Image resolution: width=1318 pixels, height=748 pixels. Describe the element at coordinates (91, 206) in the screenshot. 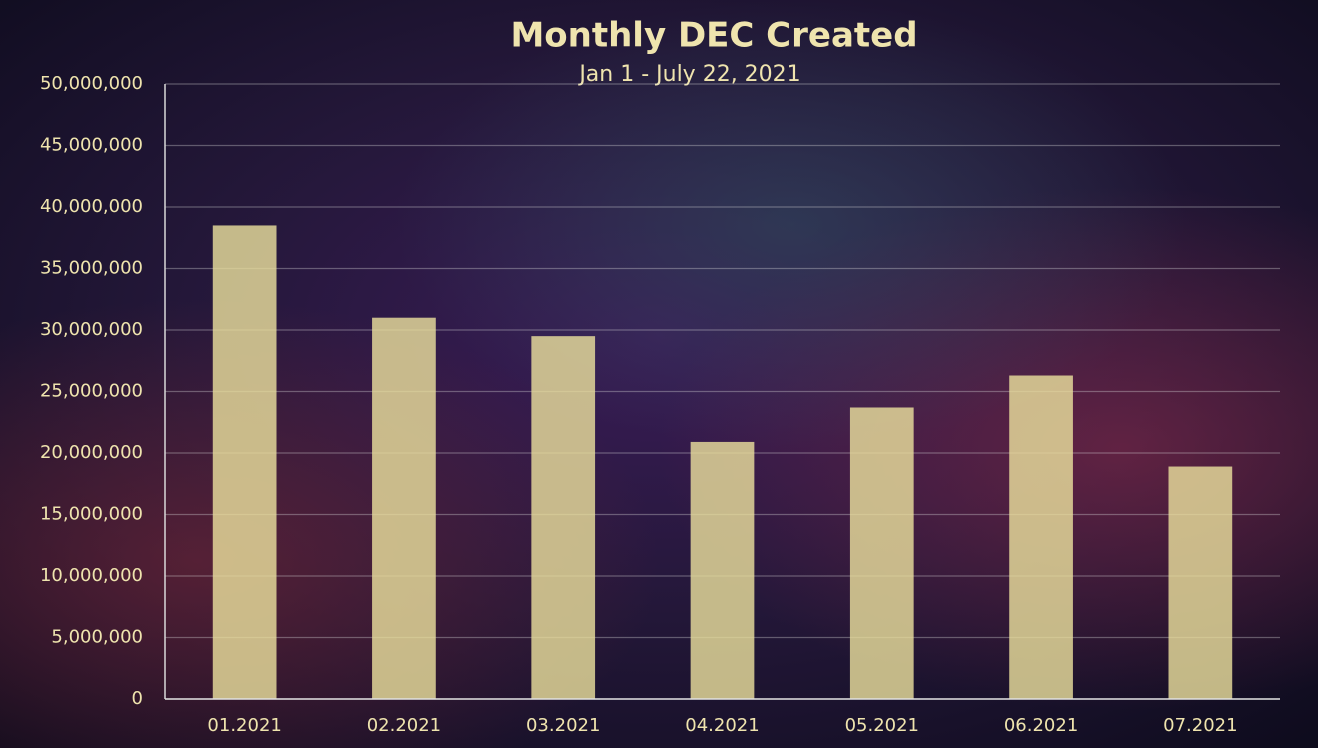

I see `y-tick-label: 40,000,000` at that location.